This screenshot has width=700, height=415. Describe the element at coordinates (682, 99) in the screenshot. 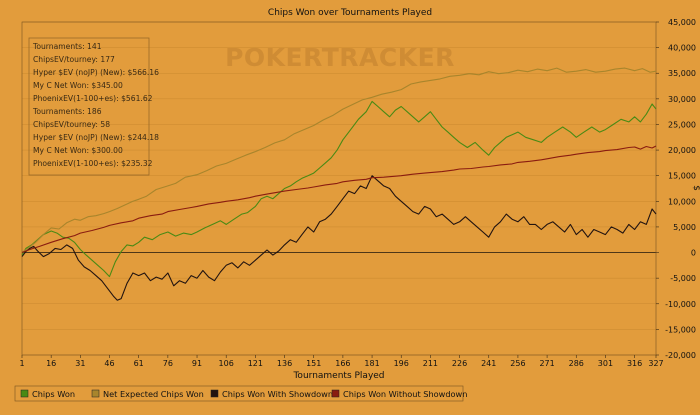

I see `y-tick-label: 30,000` at that location.